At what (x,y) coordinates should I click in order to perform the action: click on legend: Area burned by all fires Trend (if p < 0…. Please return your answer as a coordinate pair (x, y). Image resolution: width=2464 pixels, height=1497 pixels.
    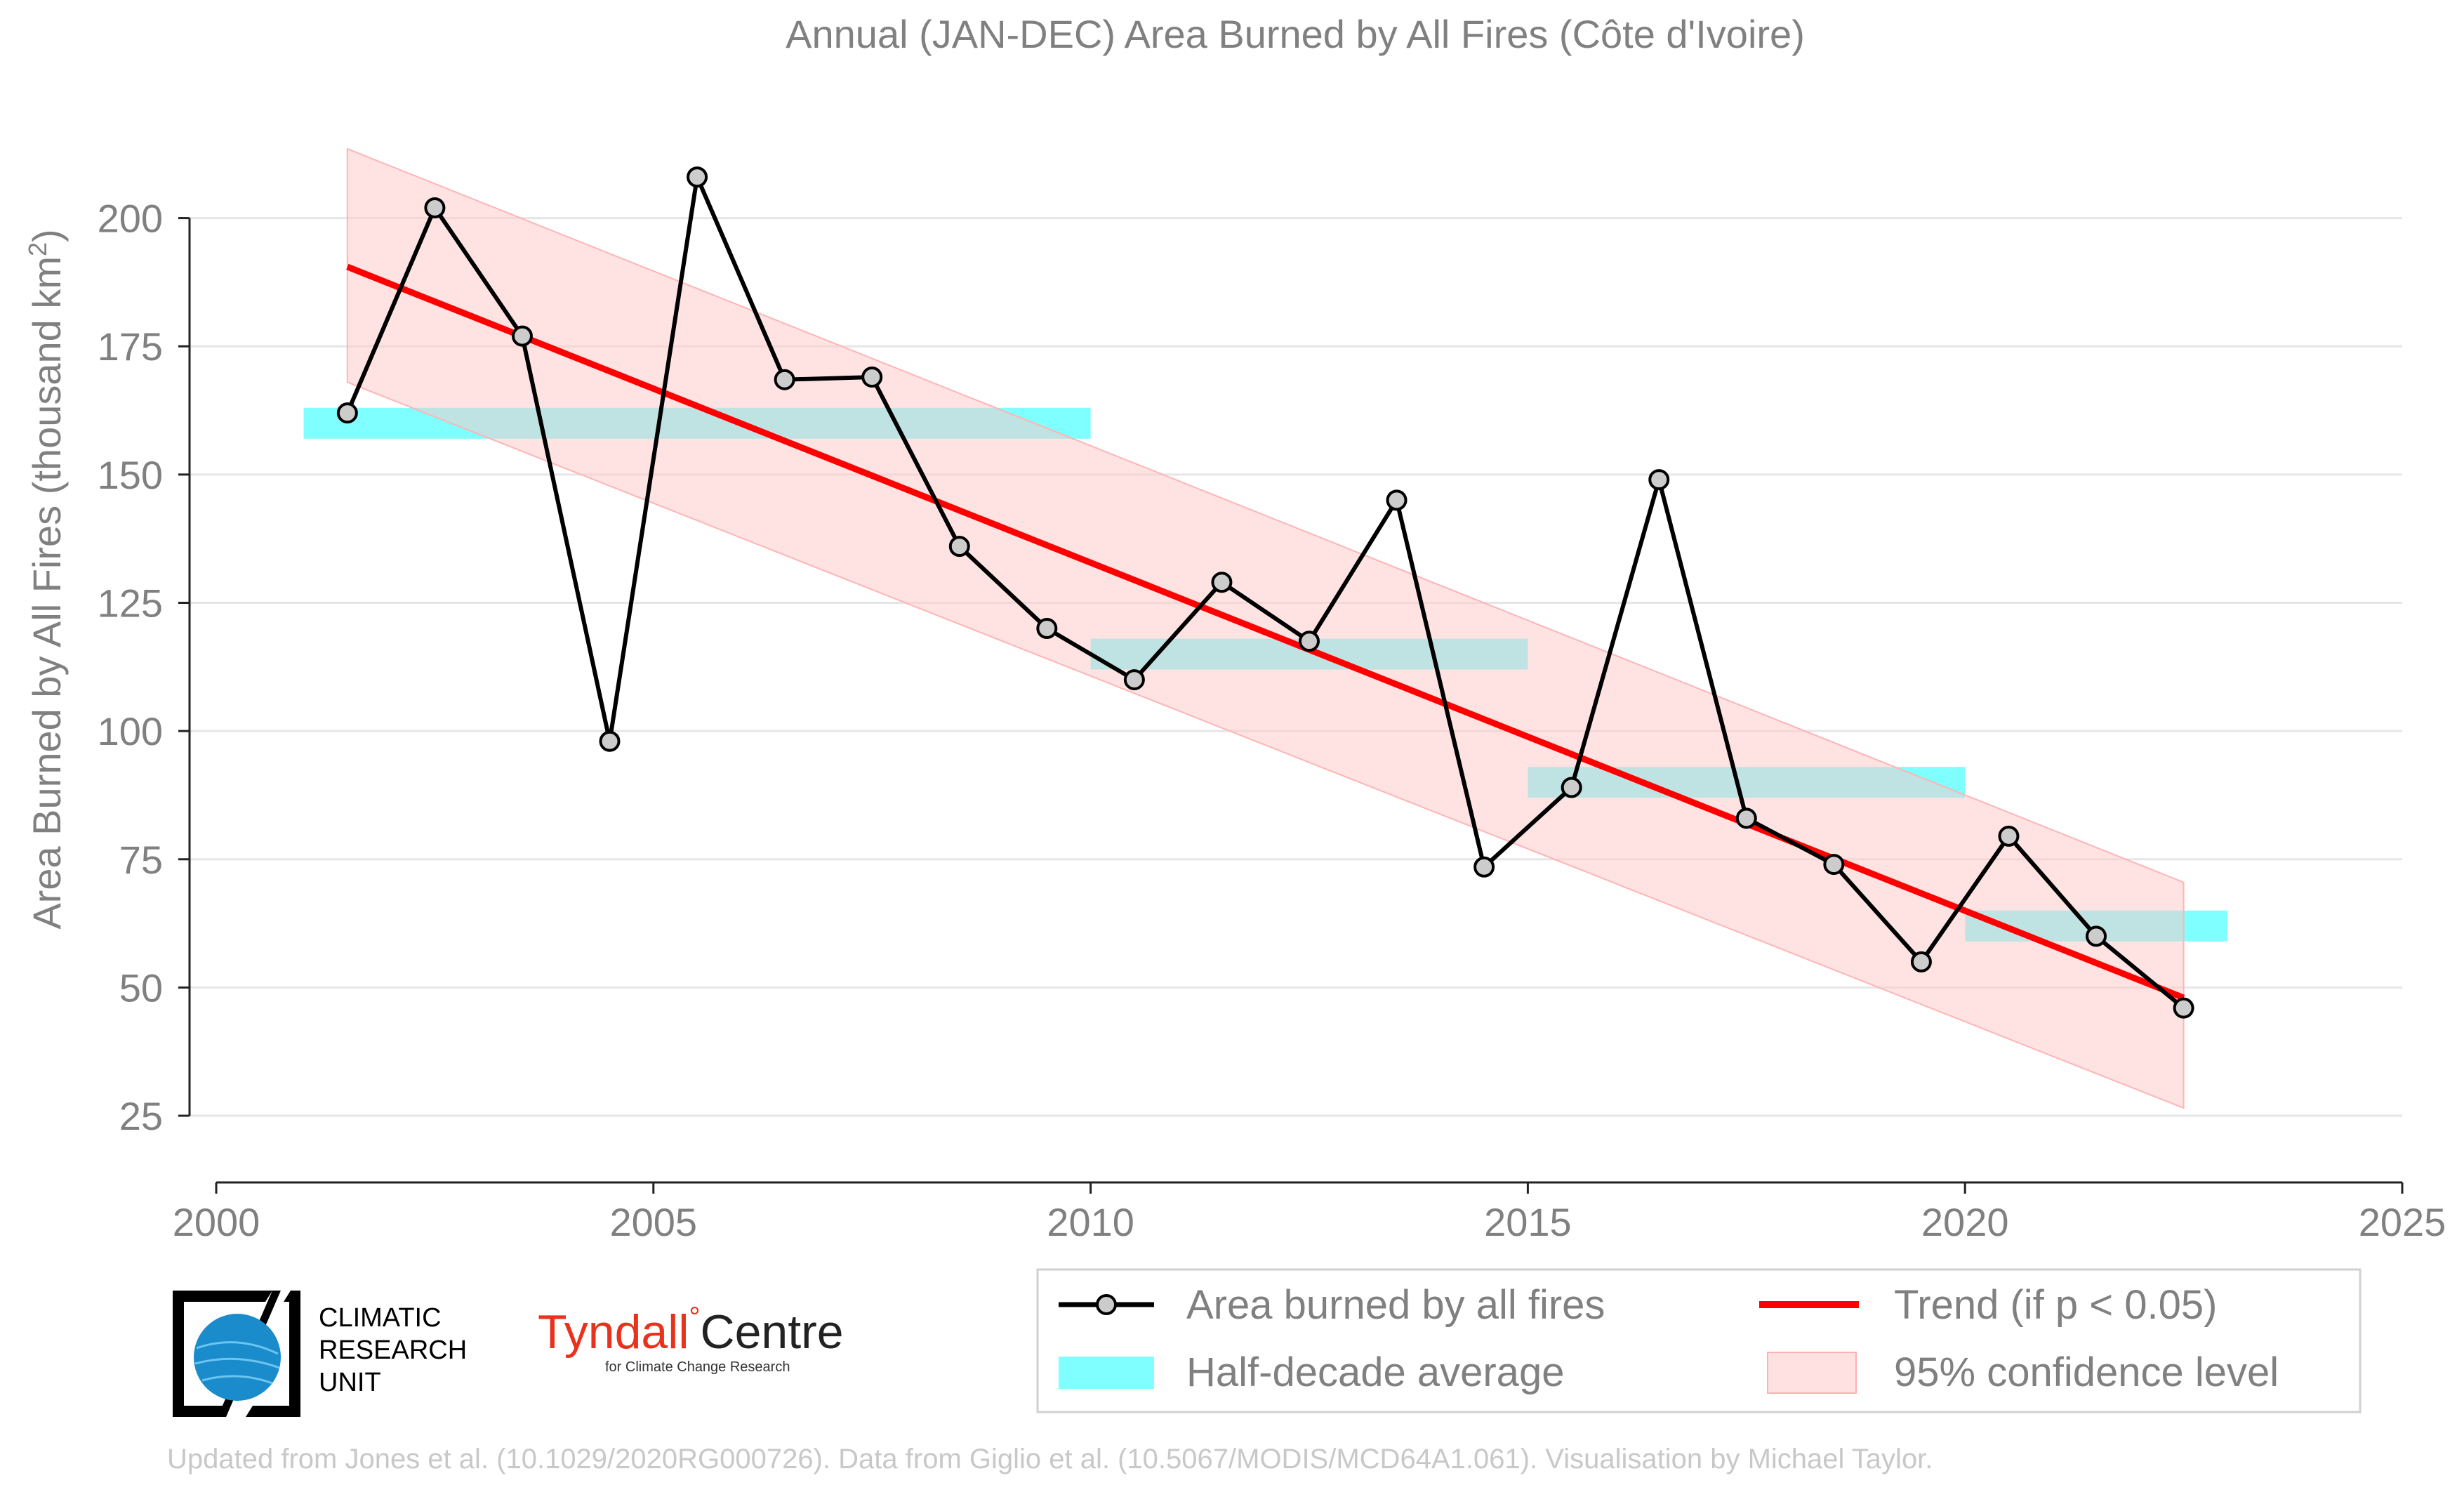
    Looking at the image, I should click on (1699, 1340).